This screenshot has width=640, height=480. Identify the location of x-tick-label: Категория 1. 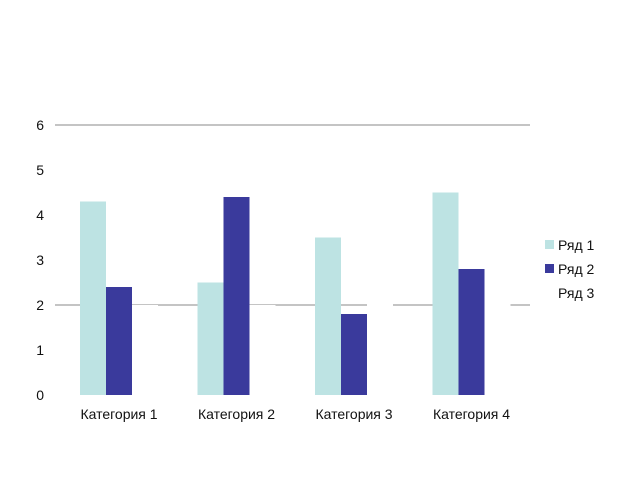
(118, 414).